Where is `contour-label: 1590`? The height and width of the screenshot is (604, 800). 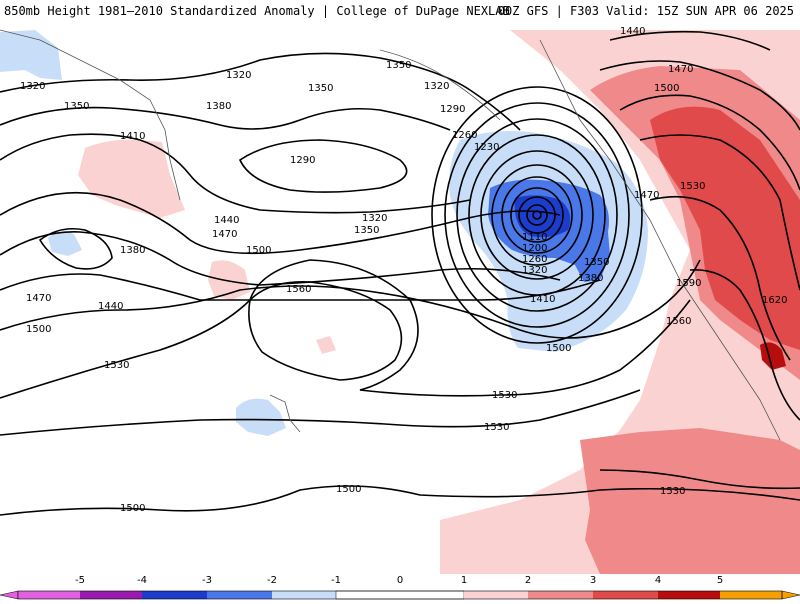 contour-label: 1590 is located at coordinates (688, 283).